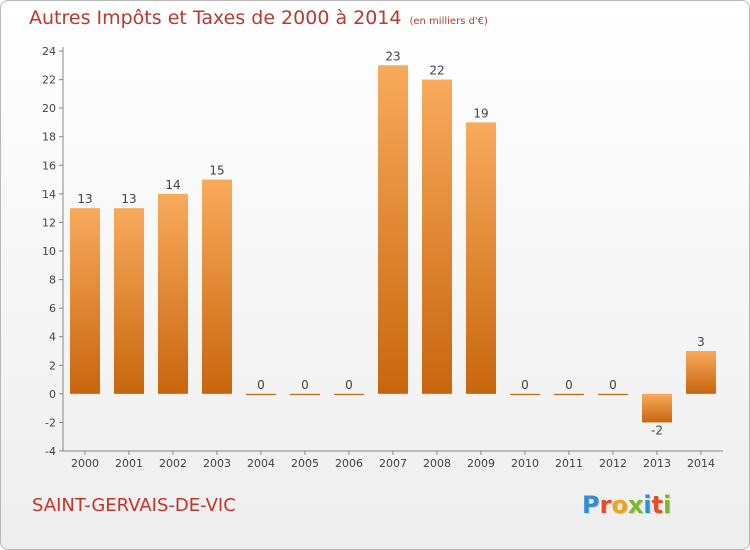  Describe the element at coordinates (613, 463) in the screenshot. I see `x-tick-label: 2012` at that location.